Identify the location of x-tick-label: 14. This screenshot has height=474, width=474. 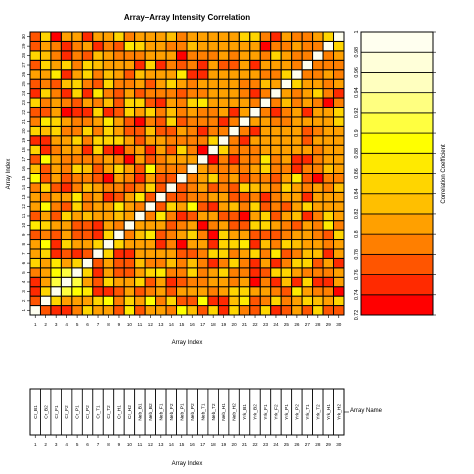
(172, 324).